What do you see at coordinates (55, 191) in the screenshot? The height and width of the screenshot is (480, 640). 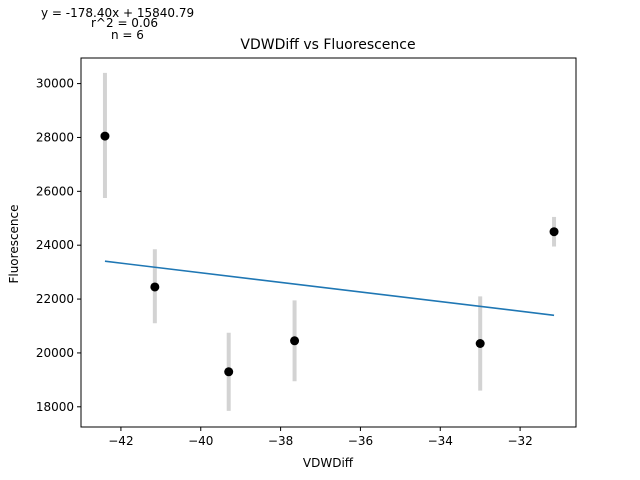 I see `y-tick-label: 26000` at bounding box center [55, 191].